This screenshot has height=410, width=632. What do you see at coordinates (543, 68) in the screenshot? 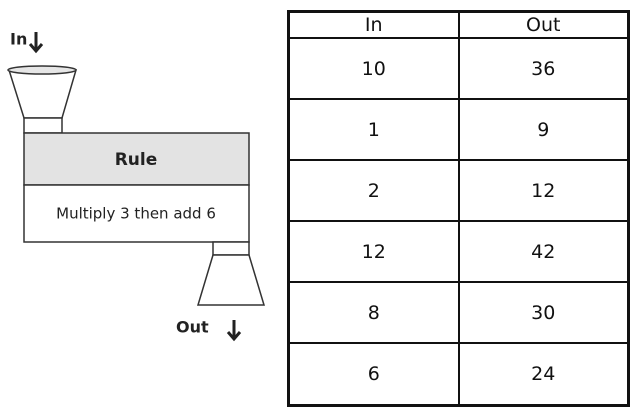
I see `table-cell: 36` at bounding box center [543, 68].